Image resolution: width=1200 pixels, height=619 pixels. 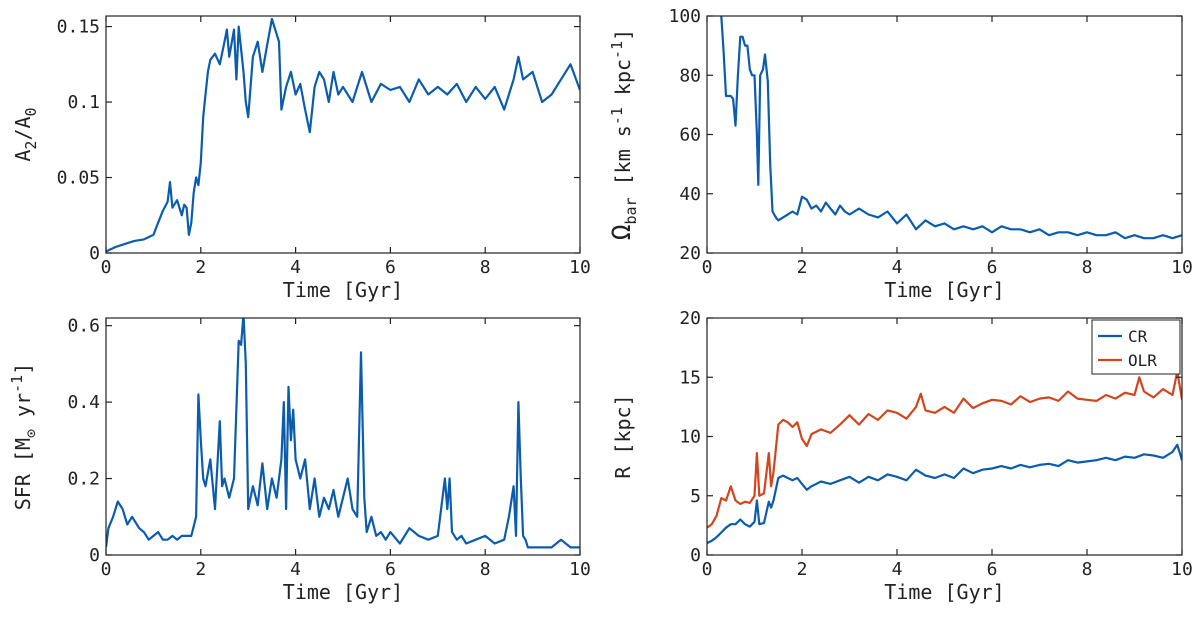 I want to click on panel-top-right-ytick-label: 20, so click(x=690, y=253).